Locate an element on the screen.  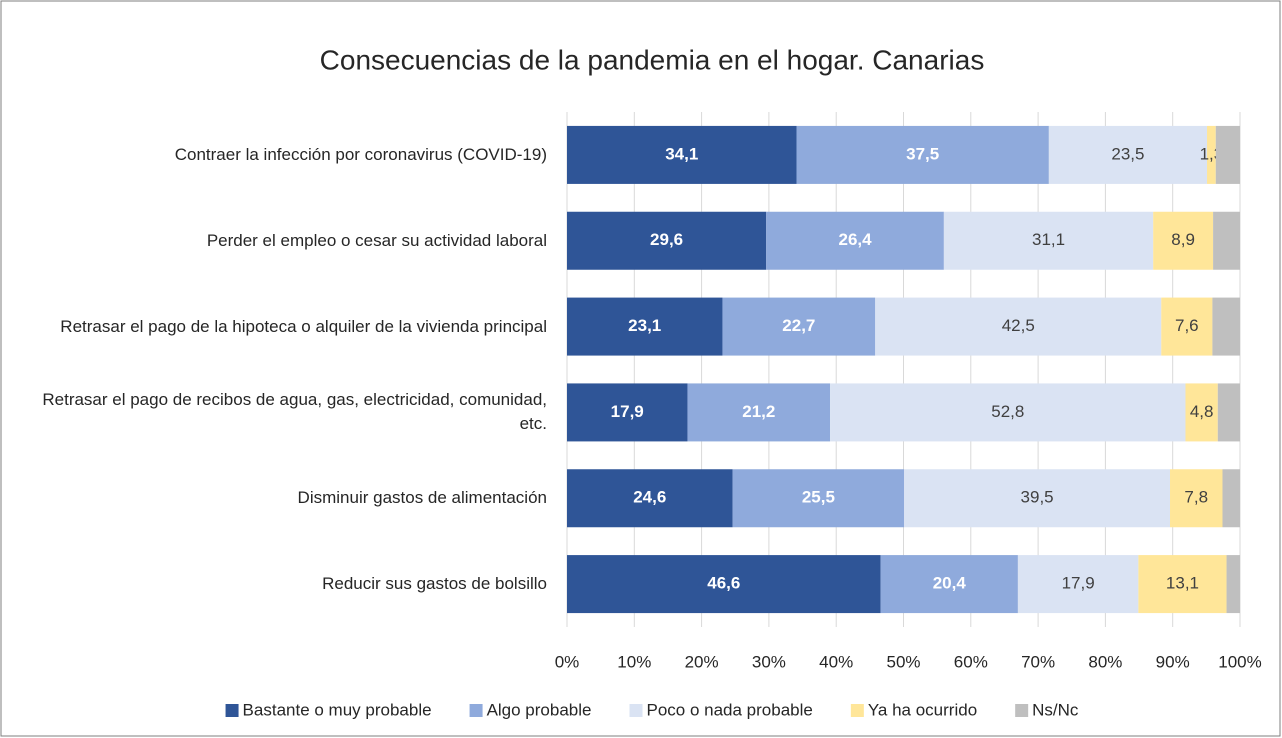
data-label: 46,6 is located at coordinates (723, 583).